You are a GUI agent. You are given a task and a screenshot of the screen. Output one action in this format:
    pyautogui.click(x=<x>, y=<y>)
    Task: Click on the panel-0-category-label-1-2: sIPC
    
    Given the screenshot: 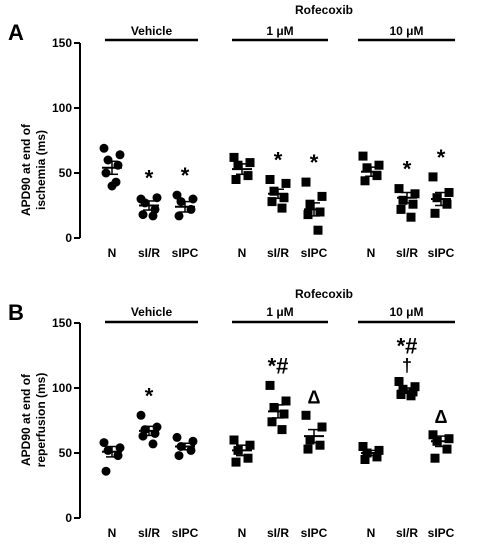 What is the action you would take?
    pyautogui.click(x=314, y=253)
    